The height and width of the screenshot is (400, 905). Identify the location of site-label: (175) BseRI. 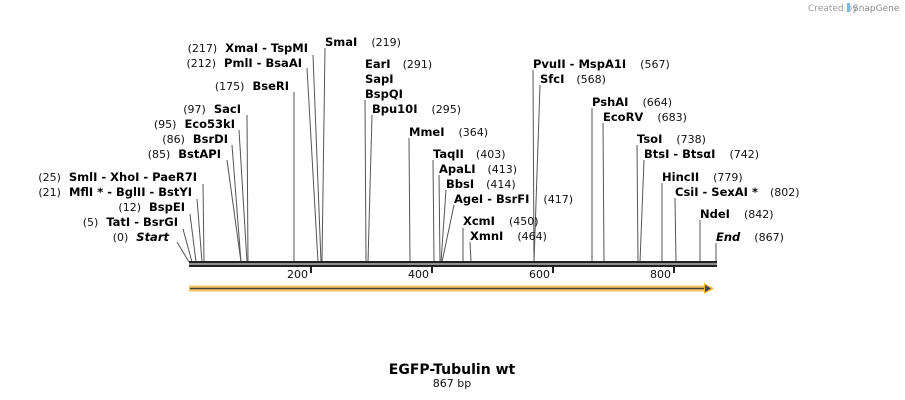
(252, 86).